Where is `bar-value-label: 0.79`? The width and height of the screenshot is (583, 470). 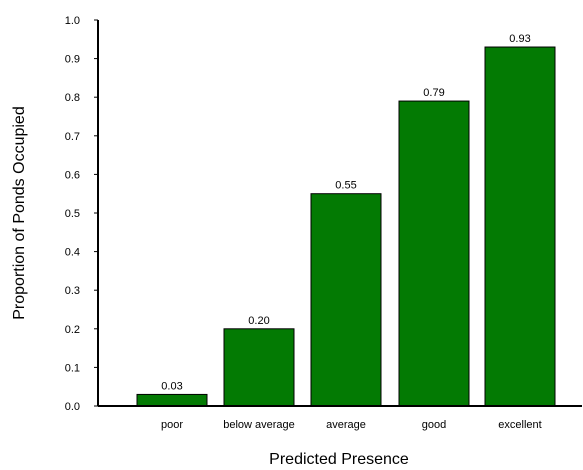
bar-value-label: 0.79 is located at coordinates (433, 93).